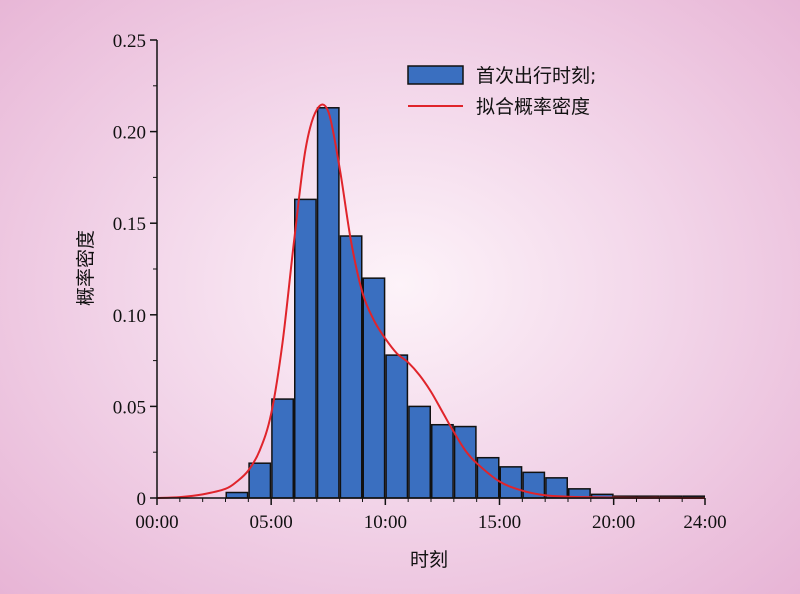 This screenshot has height=594, width=800. Describe the element at coordinates (129, 407) in the screenshot. I see `y-tick-label: 0.05` at that location.